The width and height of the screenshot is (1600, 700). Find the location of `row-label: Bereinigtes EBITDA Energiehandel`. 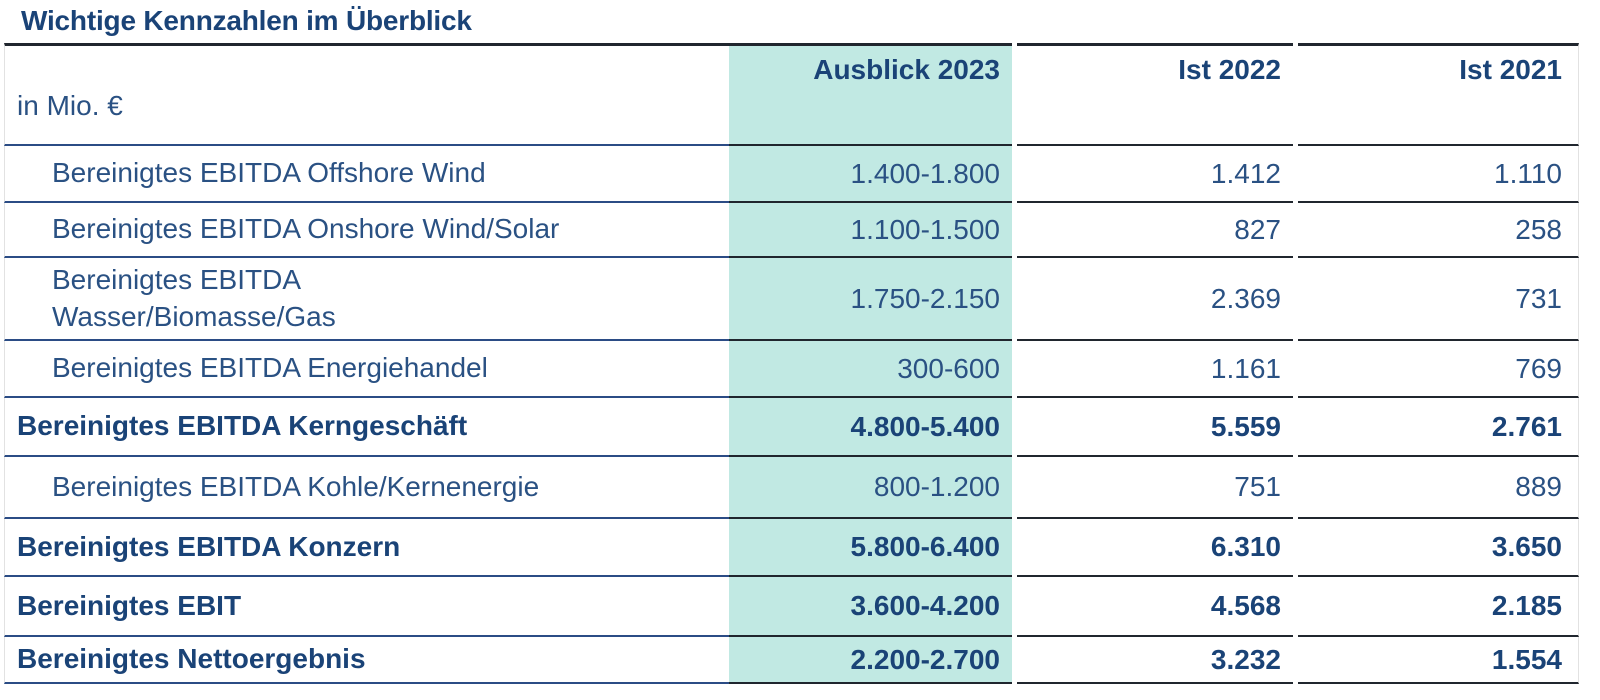

row-label: Bereinigtes EBITDA Energiehandel is located at coordinates (366, 369).